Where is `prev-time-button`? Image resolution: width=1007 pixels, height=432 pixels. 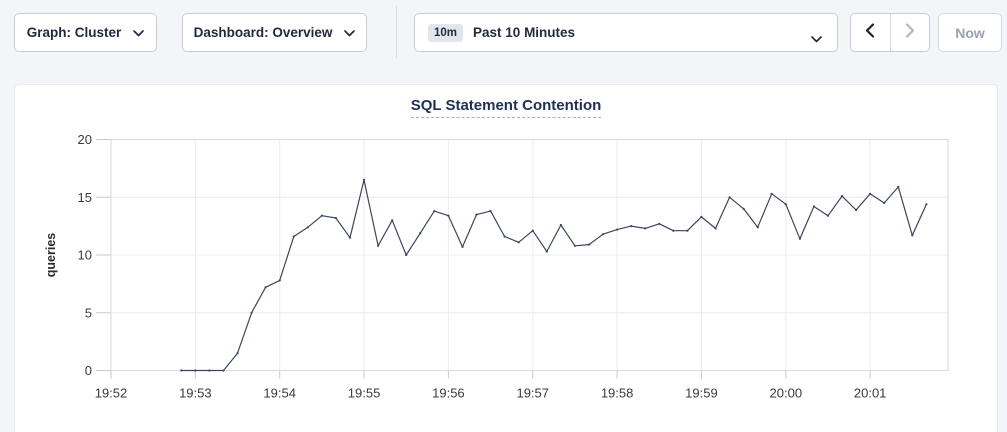 prev-time-button is located at coordinates (870, 32).